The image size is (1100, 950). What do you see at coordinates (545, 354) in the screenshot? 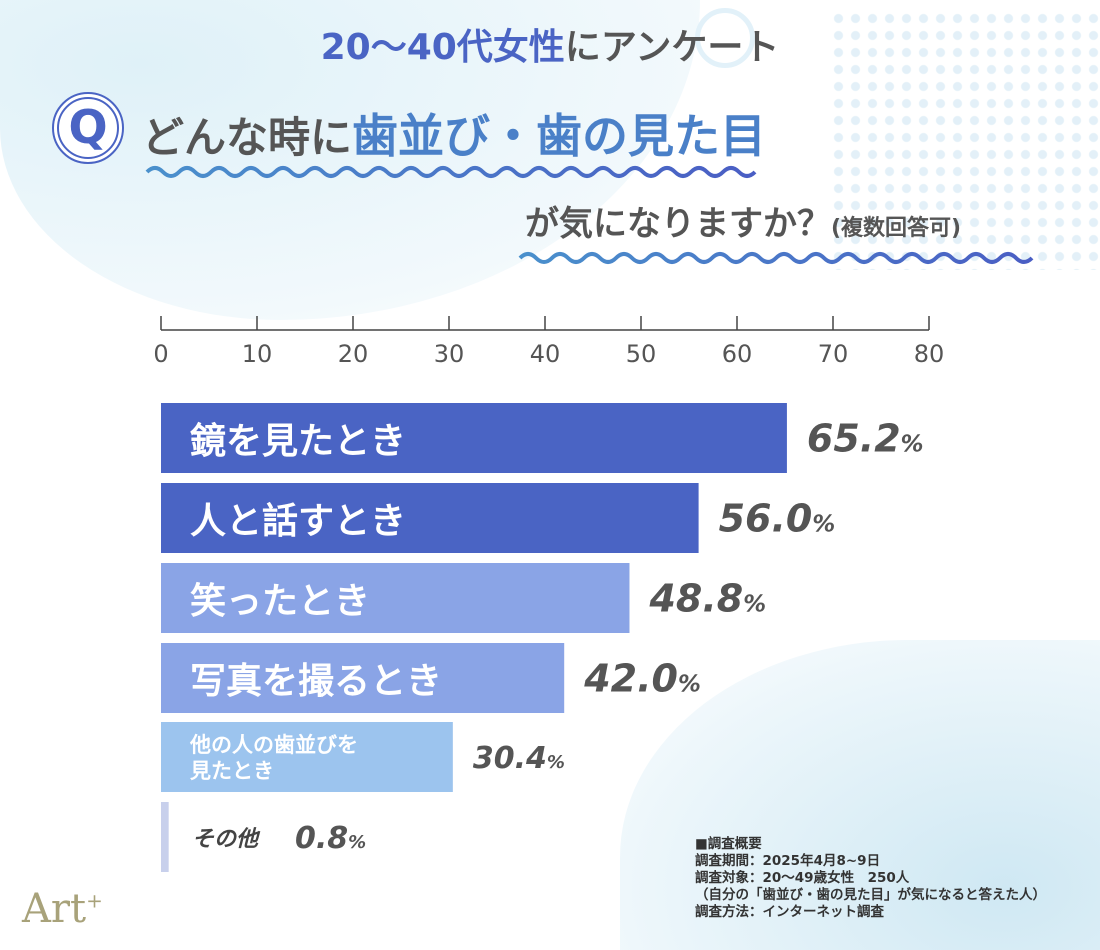
I see `x-tick-label: 40` at bounding box center [545, 354].